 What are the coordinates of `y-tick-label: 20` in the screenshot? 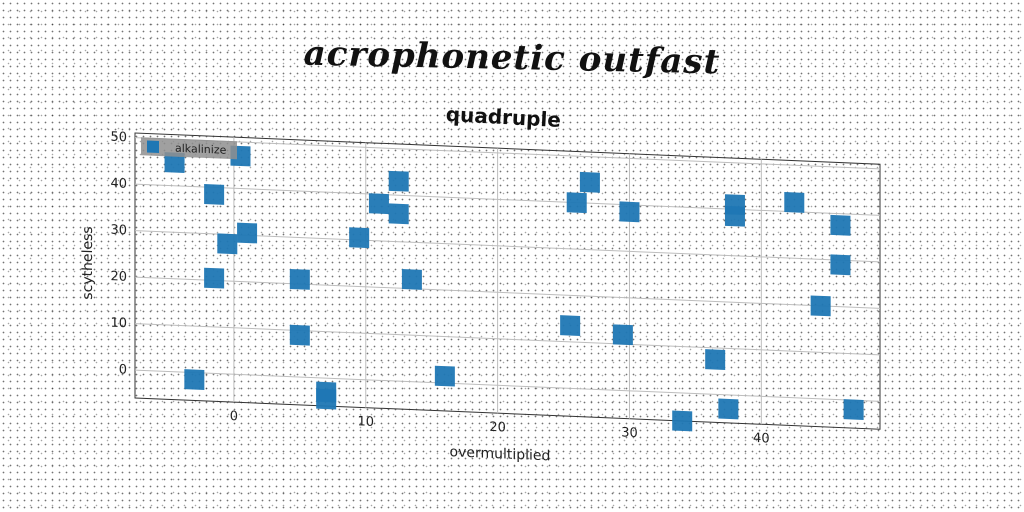 It's located at (118, 277).